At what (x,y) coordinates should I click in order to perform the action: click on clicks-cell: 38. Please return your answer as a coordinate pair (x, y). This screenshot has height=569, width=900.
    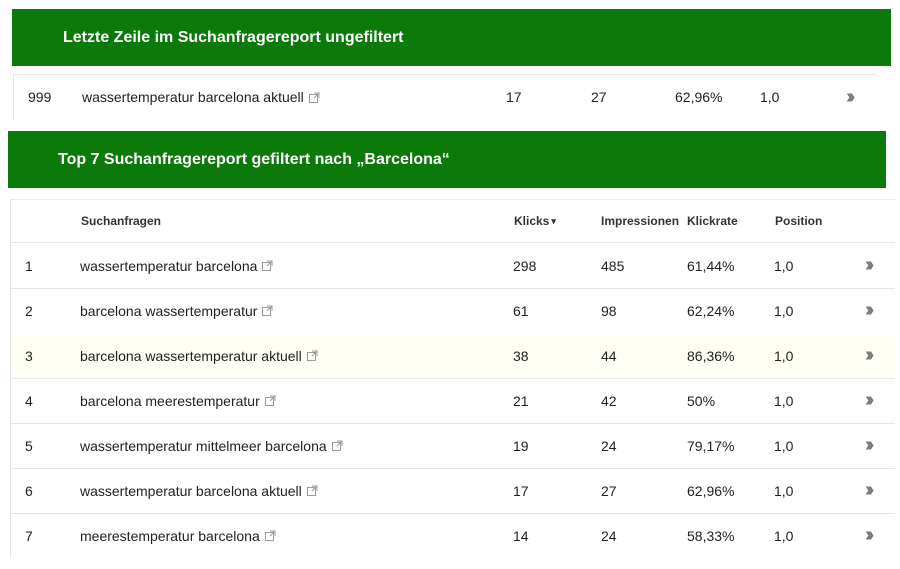
    Looking at the image, I should click on (521, 355).